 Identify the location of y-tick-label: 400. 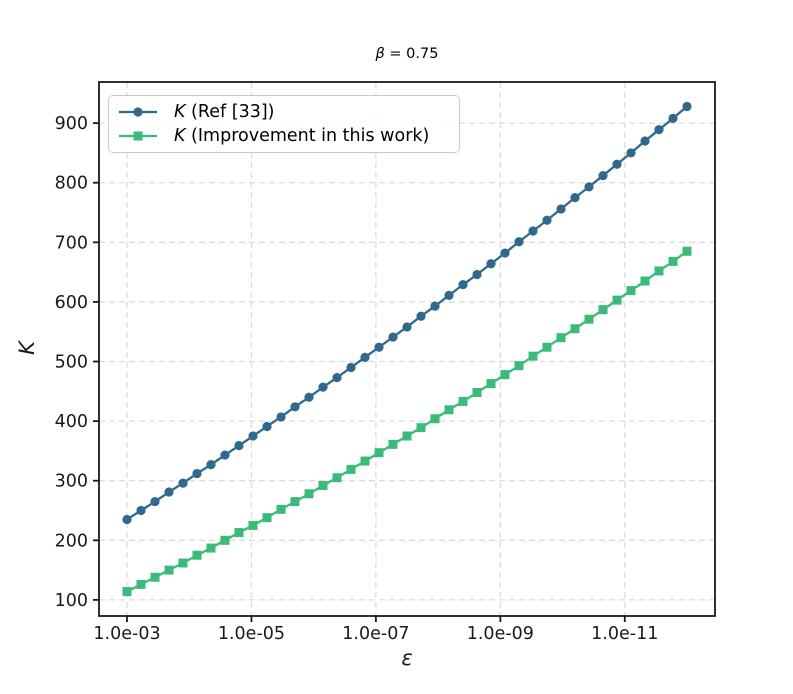
(71, 422).